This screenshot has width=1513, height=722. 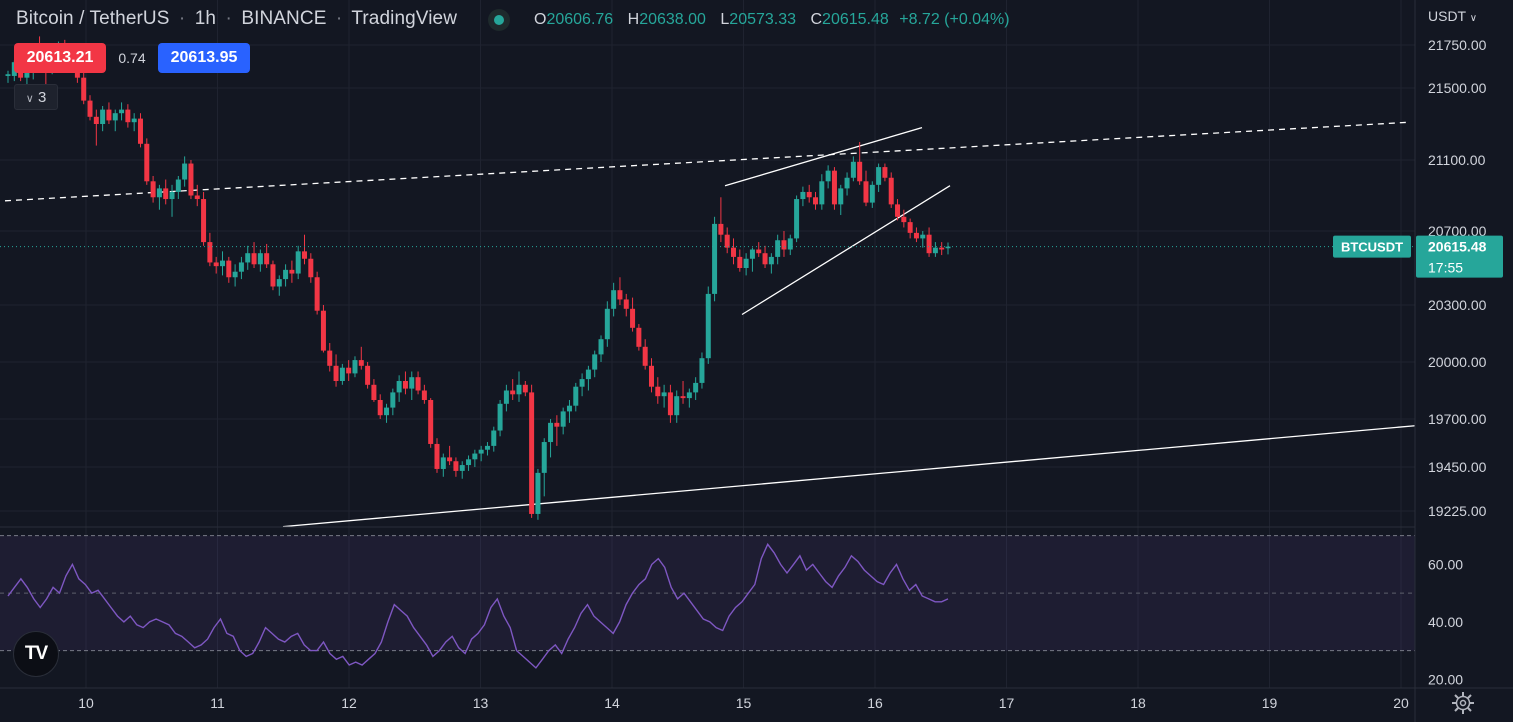 I want to click on symbol-name: Bitcoin / TetherUS, so click(x=93, y=18).